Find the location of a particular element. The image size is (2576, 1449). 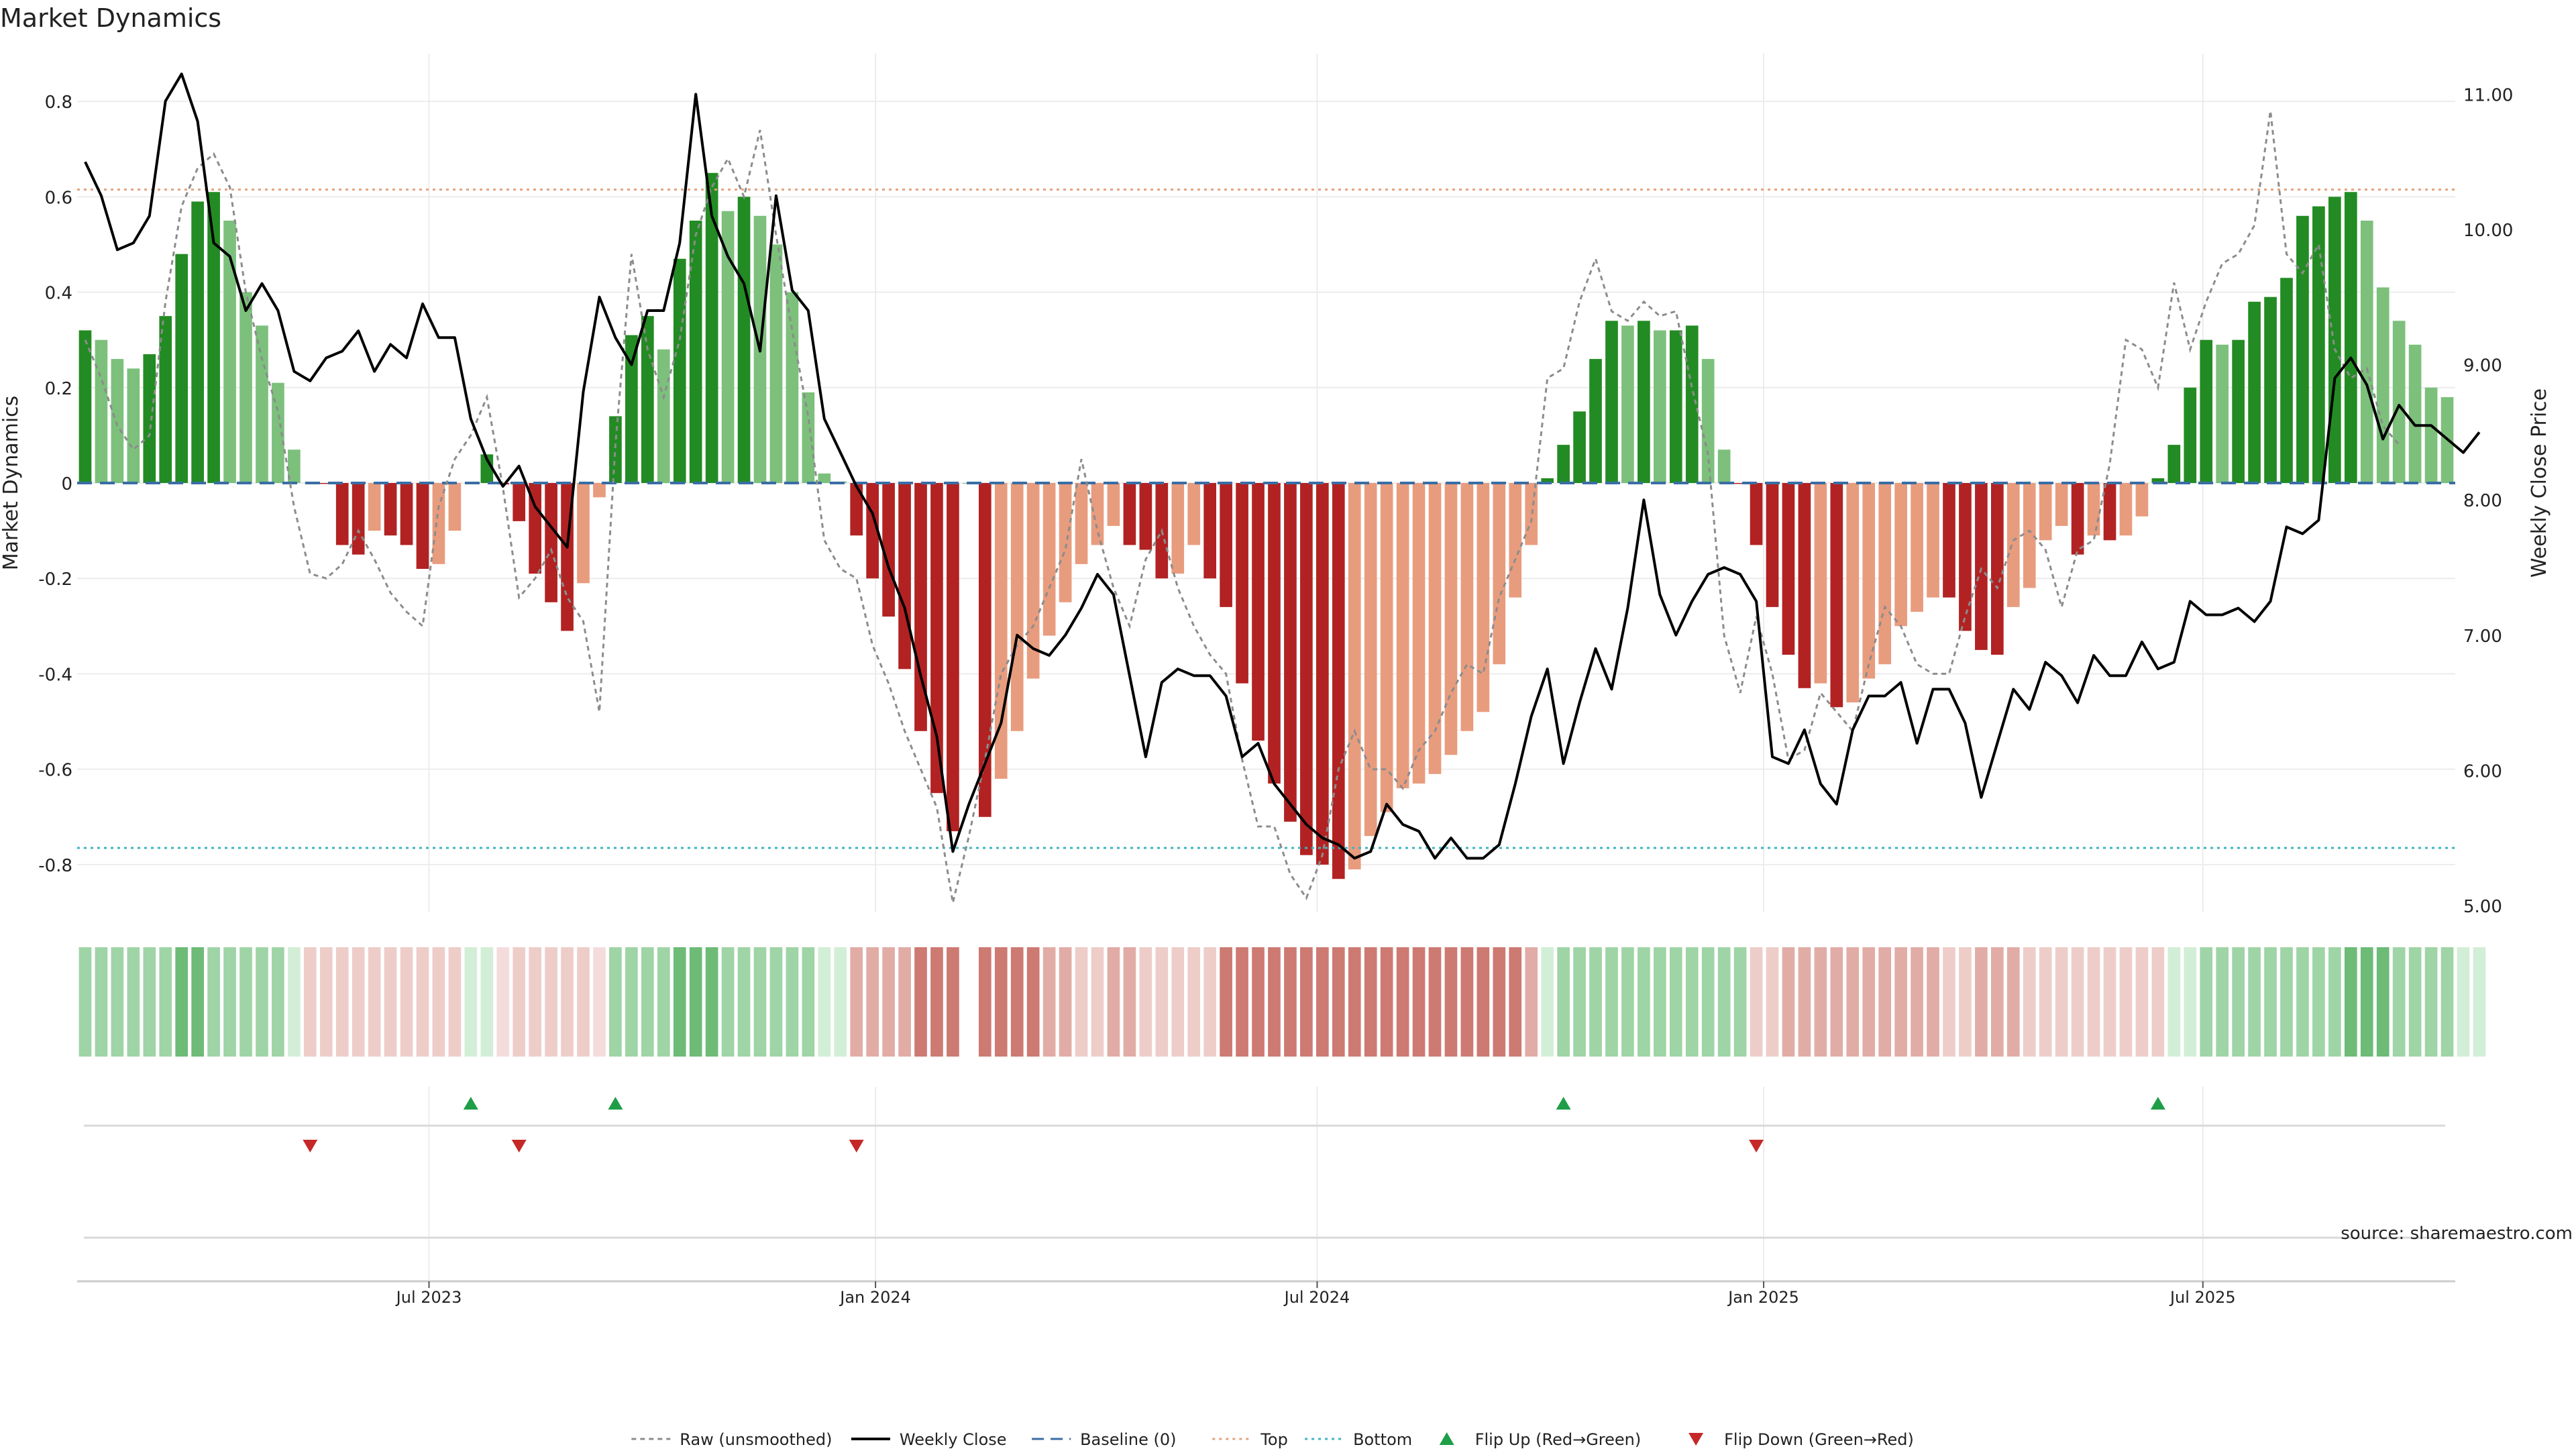

flip-up-marker is located at coordinates (2157, 1103).